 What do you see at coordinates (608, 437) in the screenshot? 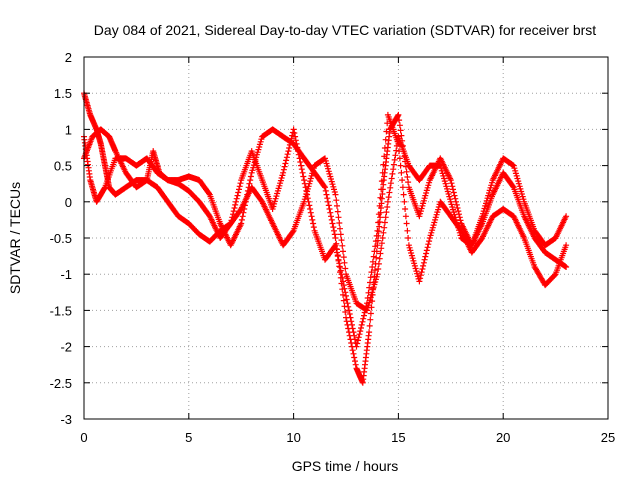
I see `x-tick-label: 25` at bounding box center [608, 437].